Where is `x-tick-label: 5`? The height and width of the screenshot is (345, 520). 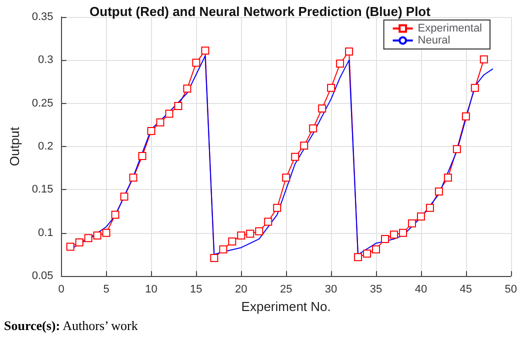 x-tick-label: 5 is located at coordinates (106, 290).